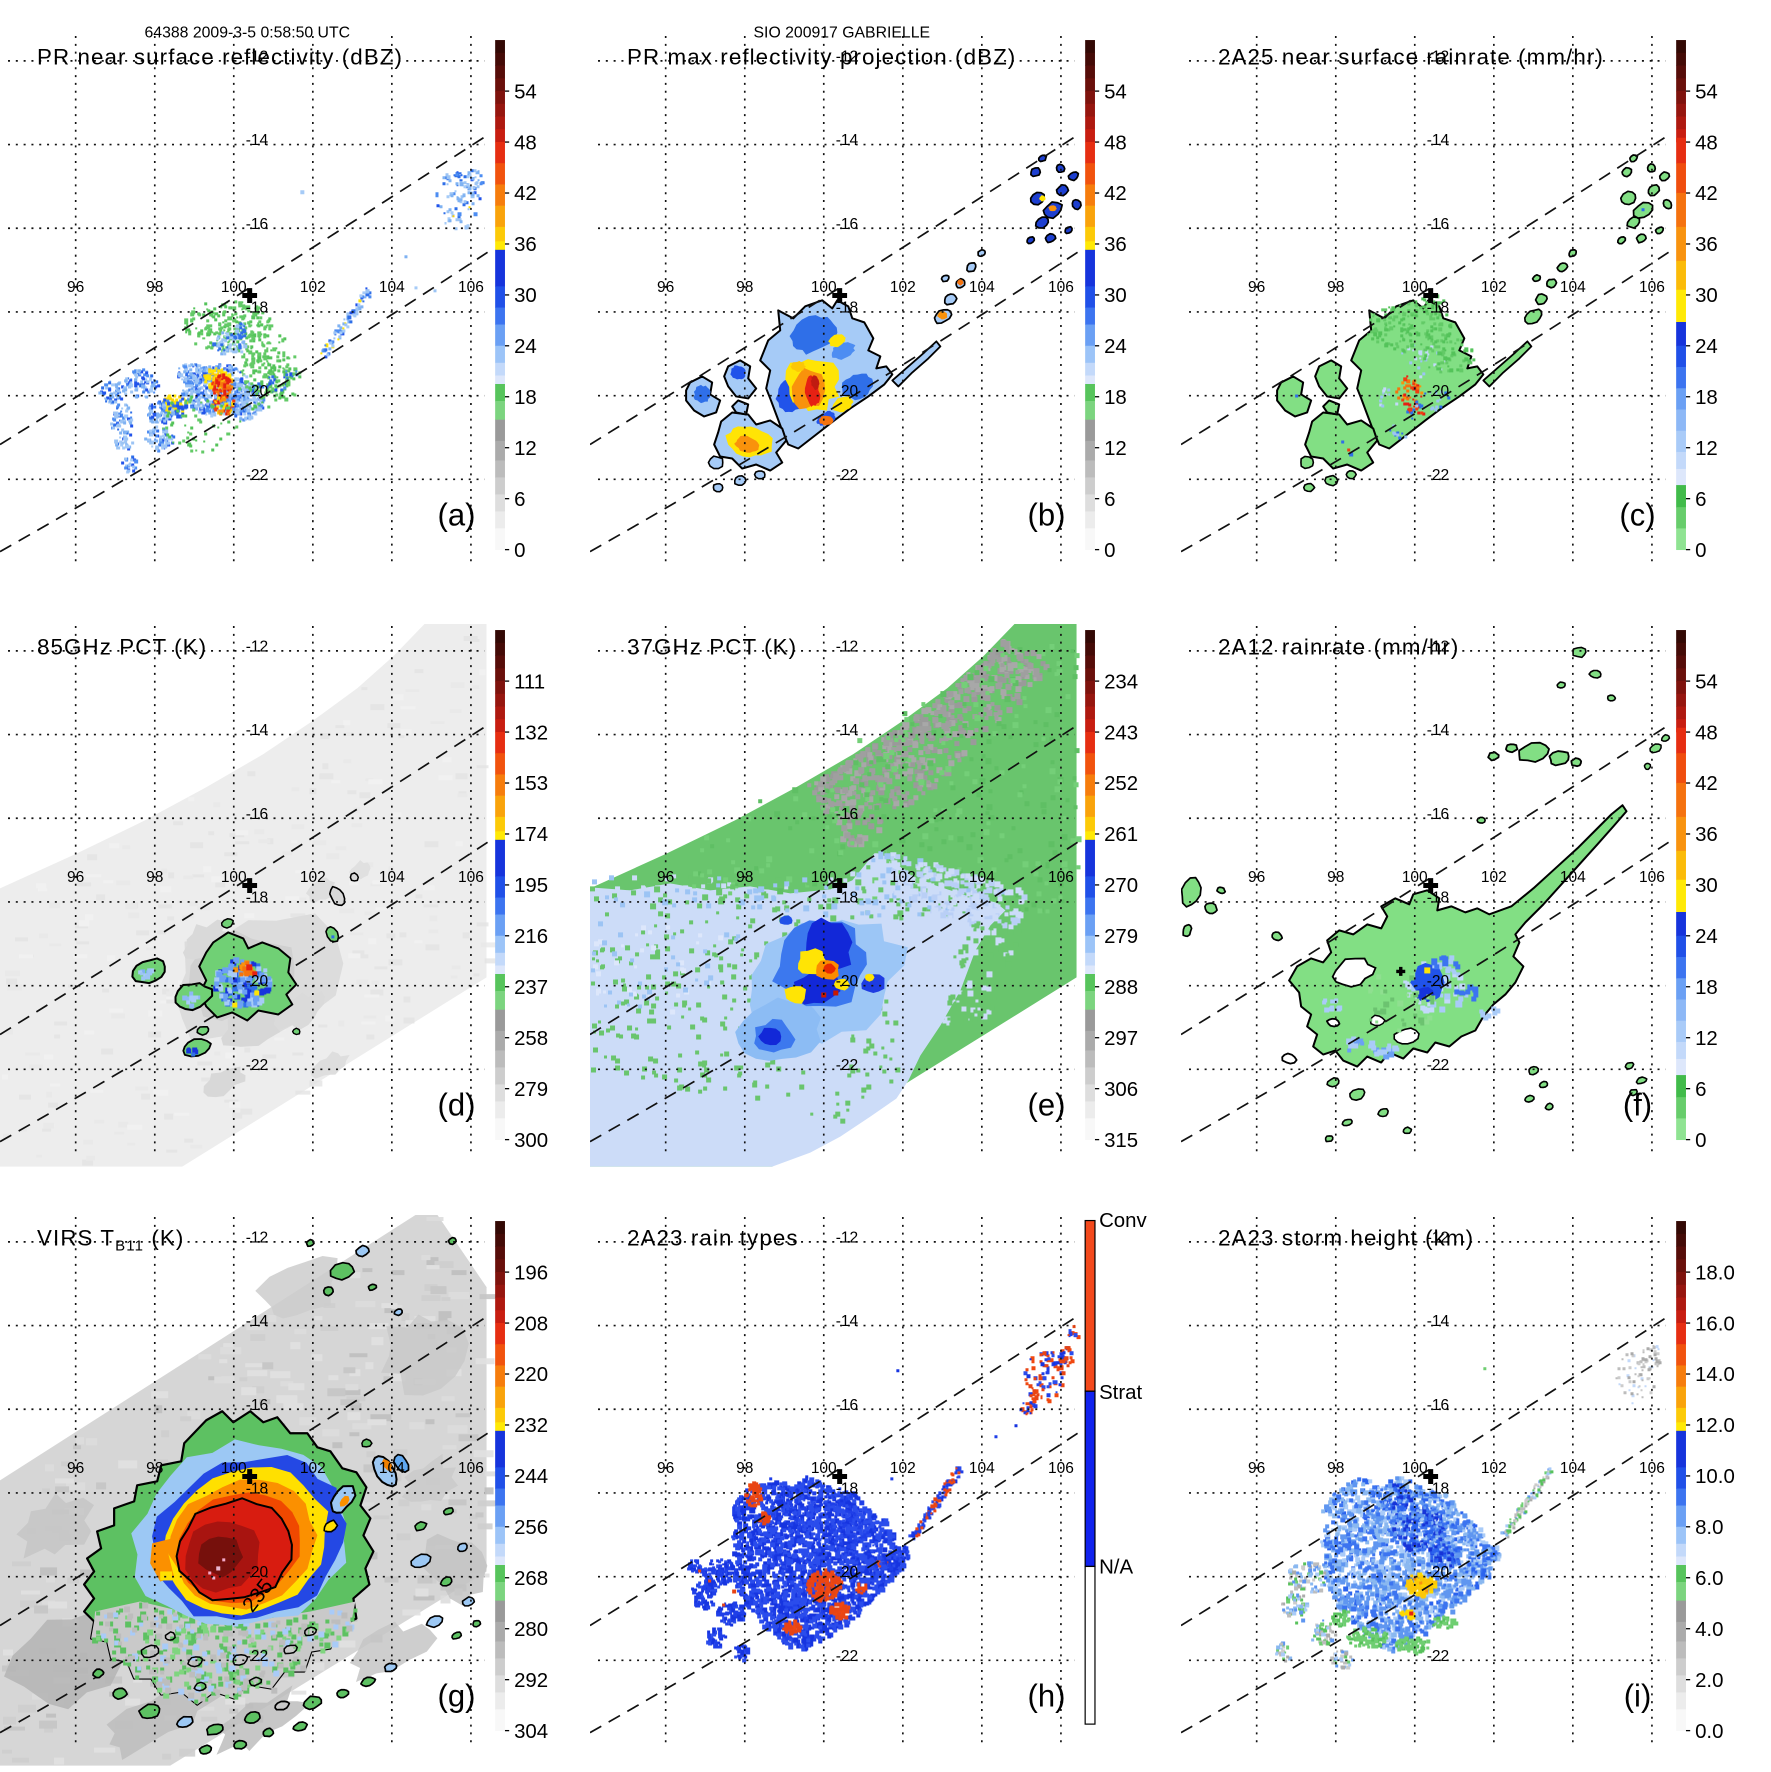 The width and height of the screenshot is (1771, 1772). Describe the element at coordinates (1116, 1567) in the screenshot. I see `svg-text: N/A` at that location.